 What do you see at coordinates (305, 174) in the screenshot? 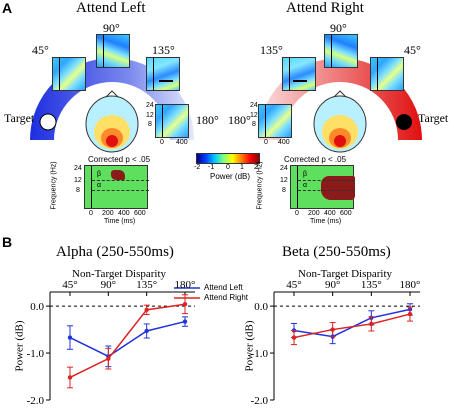
I see `right-stat-beta: β` at bounding box center [305, 174].